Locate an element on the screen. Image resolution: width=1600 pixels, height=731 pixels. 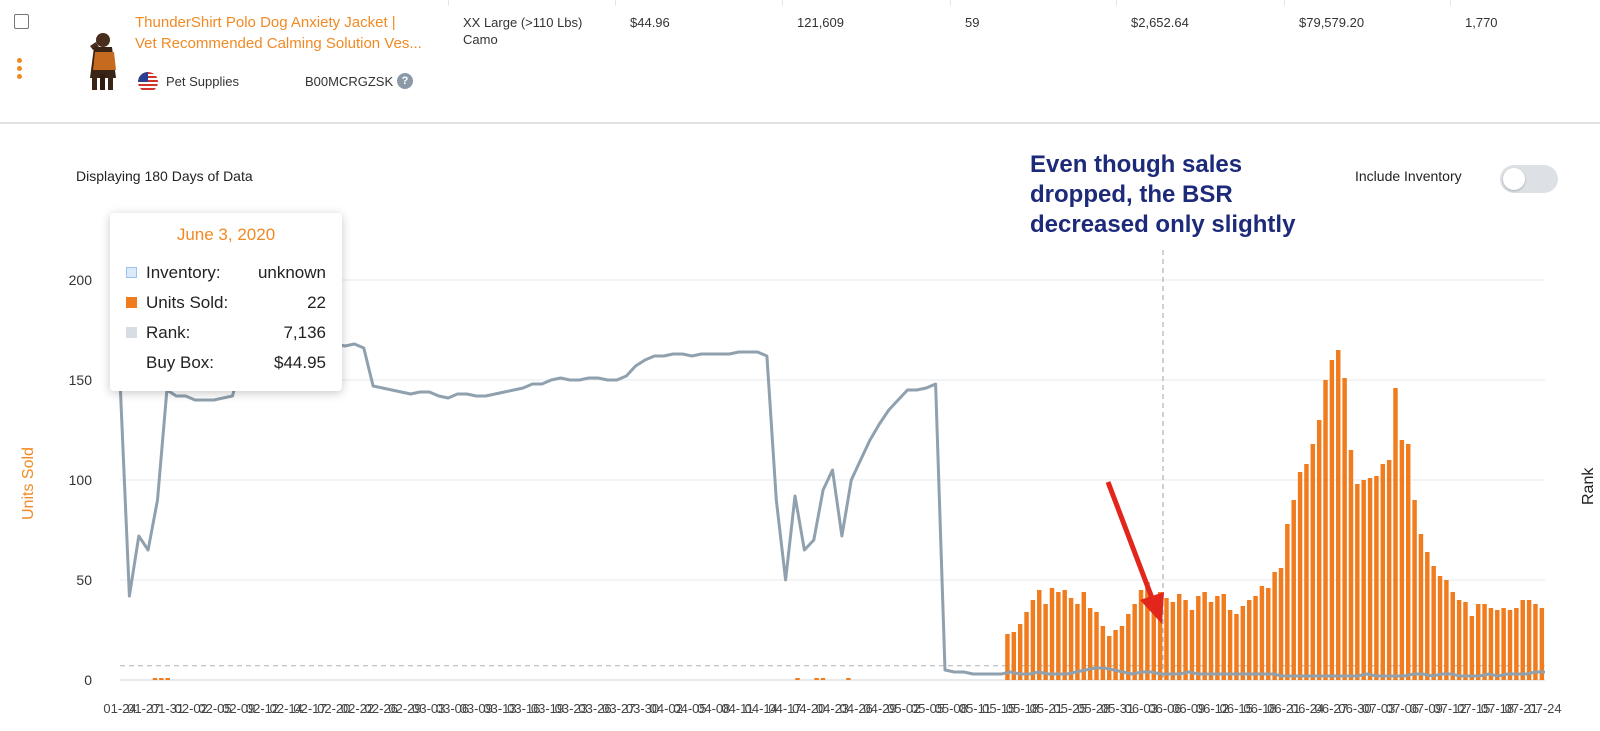
tooltip-buybox-value: $44.95 is located at coordinates (300, 362).